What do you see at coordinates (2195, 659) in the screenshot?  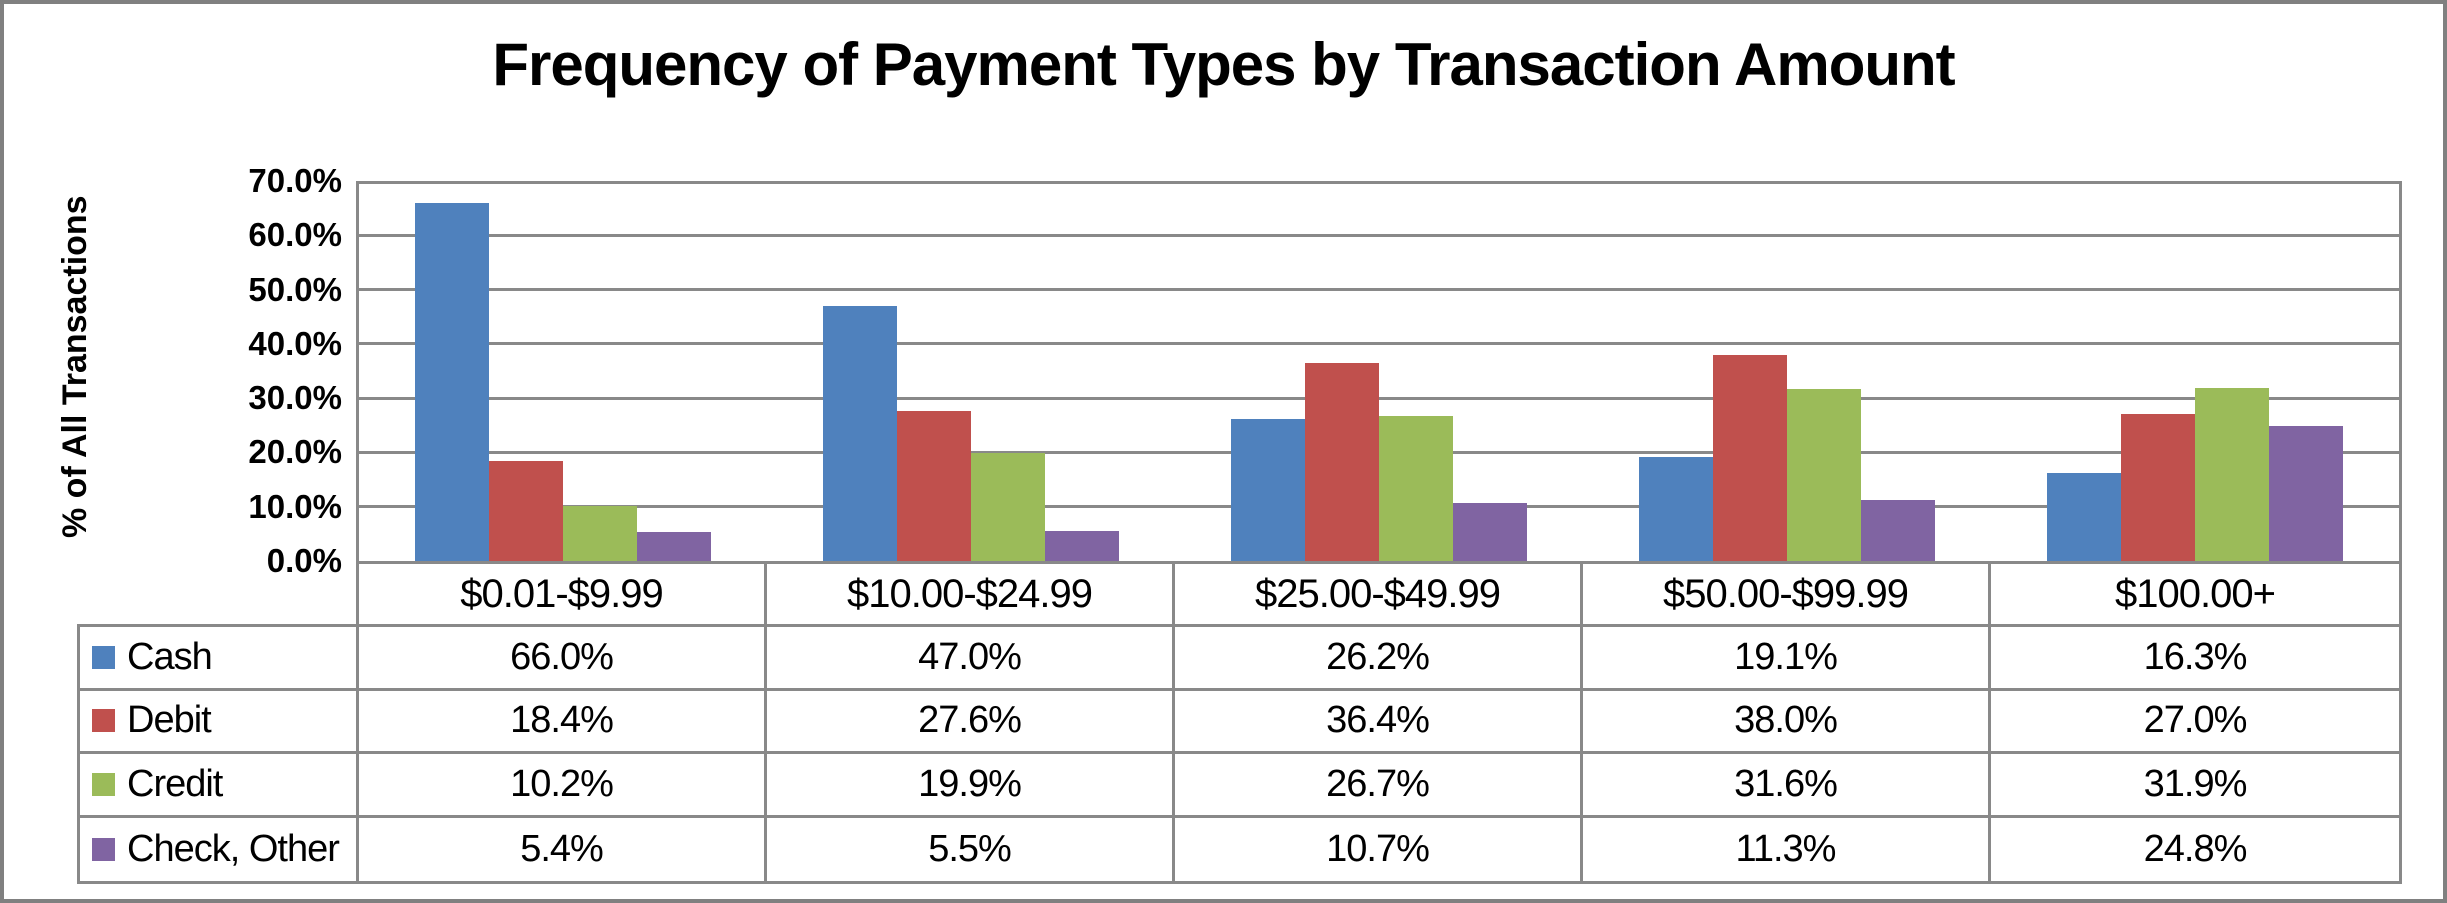 I see `value-cell-cash-4: 16.3%` at bounding box center [2195, 659].